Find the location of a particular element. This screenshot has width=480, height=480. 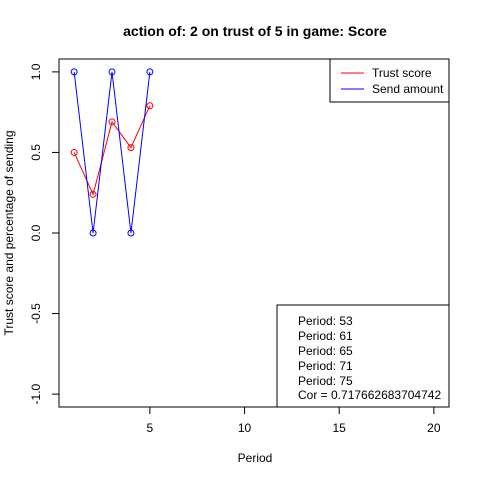

x-tick-label-5: 5 is located at coordinates (150, 428).